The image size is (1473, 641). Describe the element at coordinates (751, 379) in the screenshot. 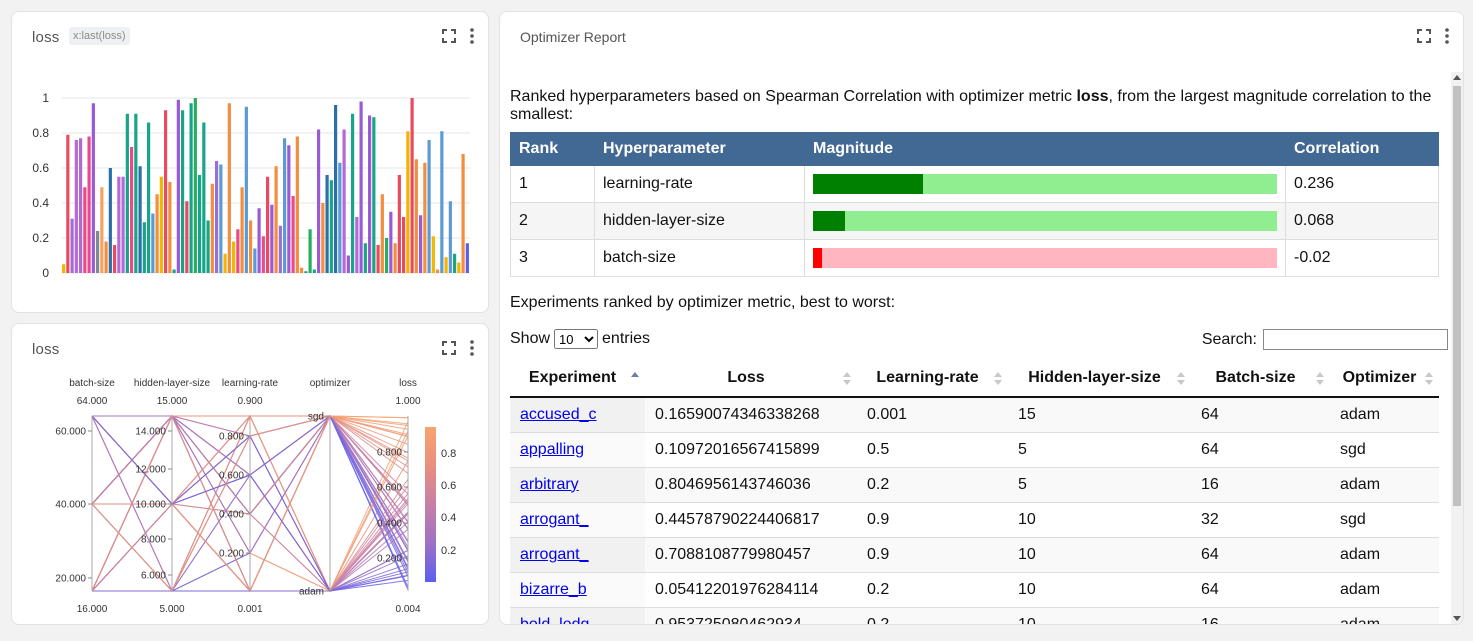

I see `sortable-column-header: Loss` at that location.